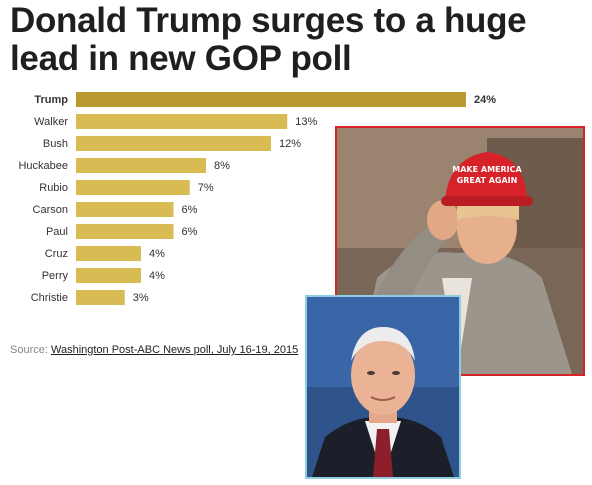  I want to click on category-label-walker: Walker, so click(51, 122).